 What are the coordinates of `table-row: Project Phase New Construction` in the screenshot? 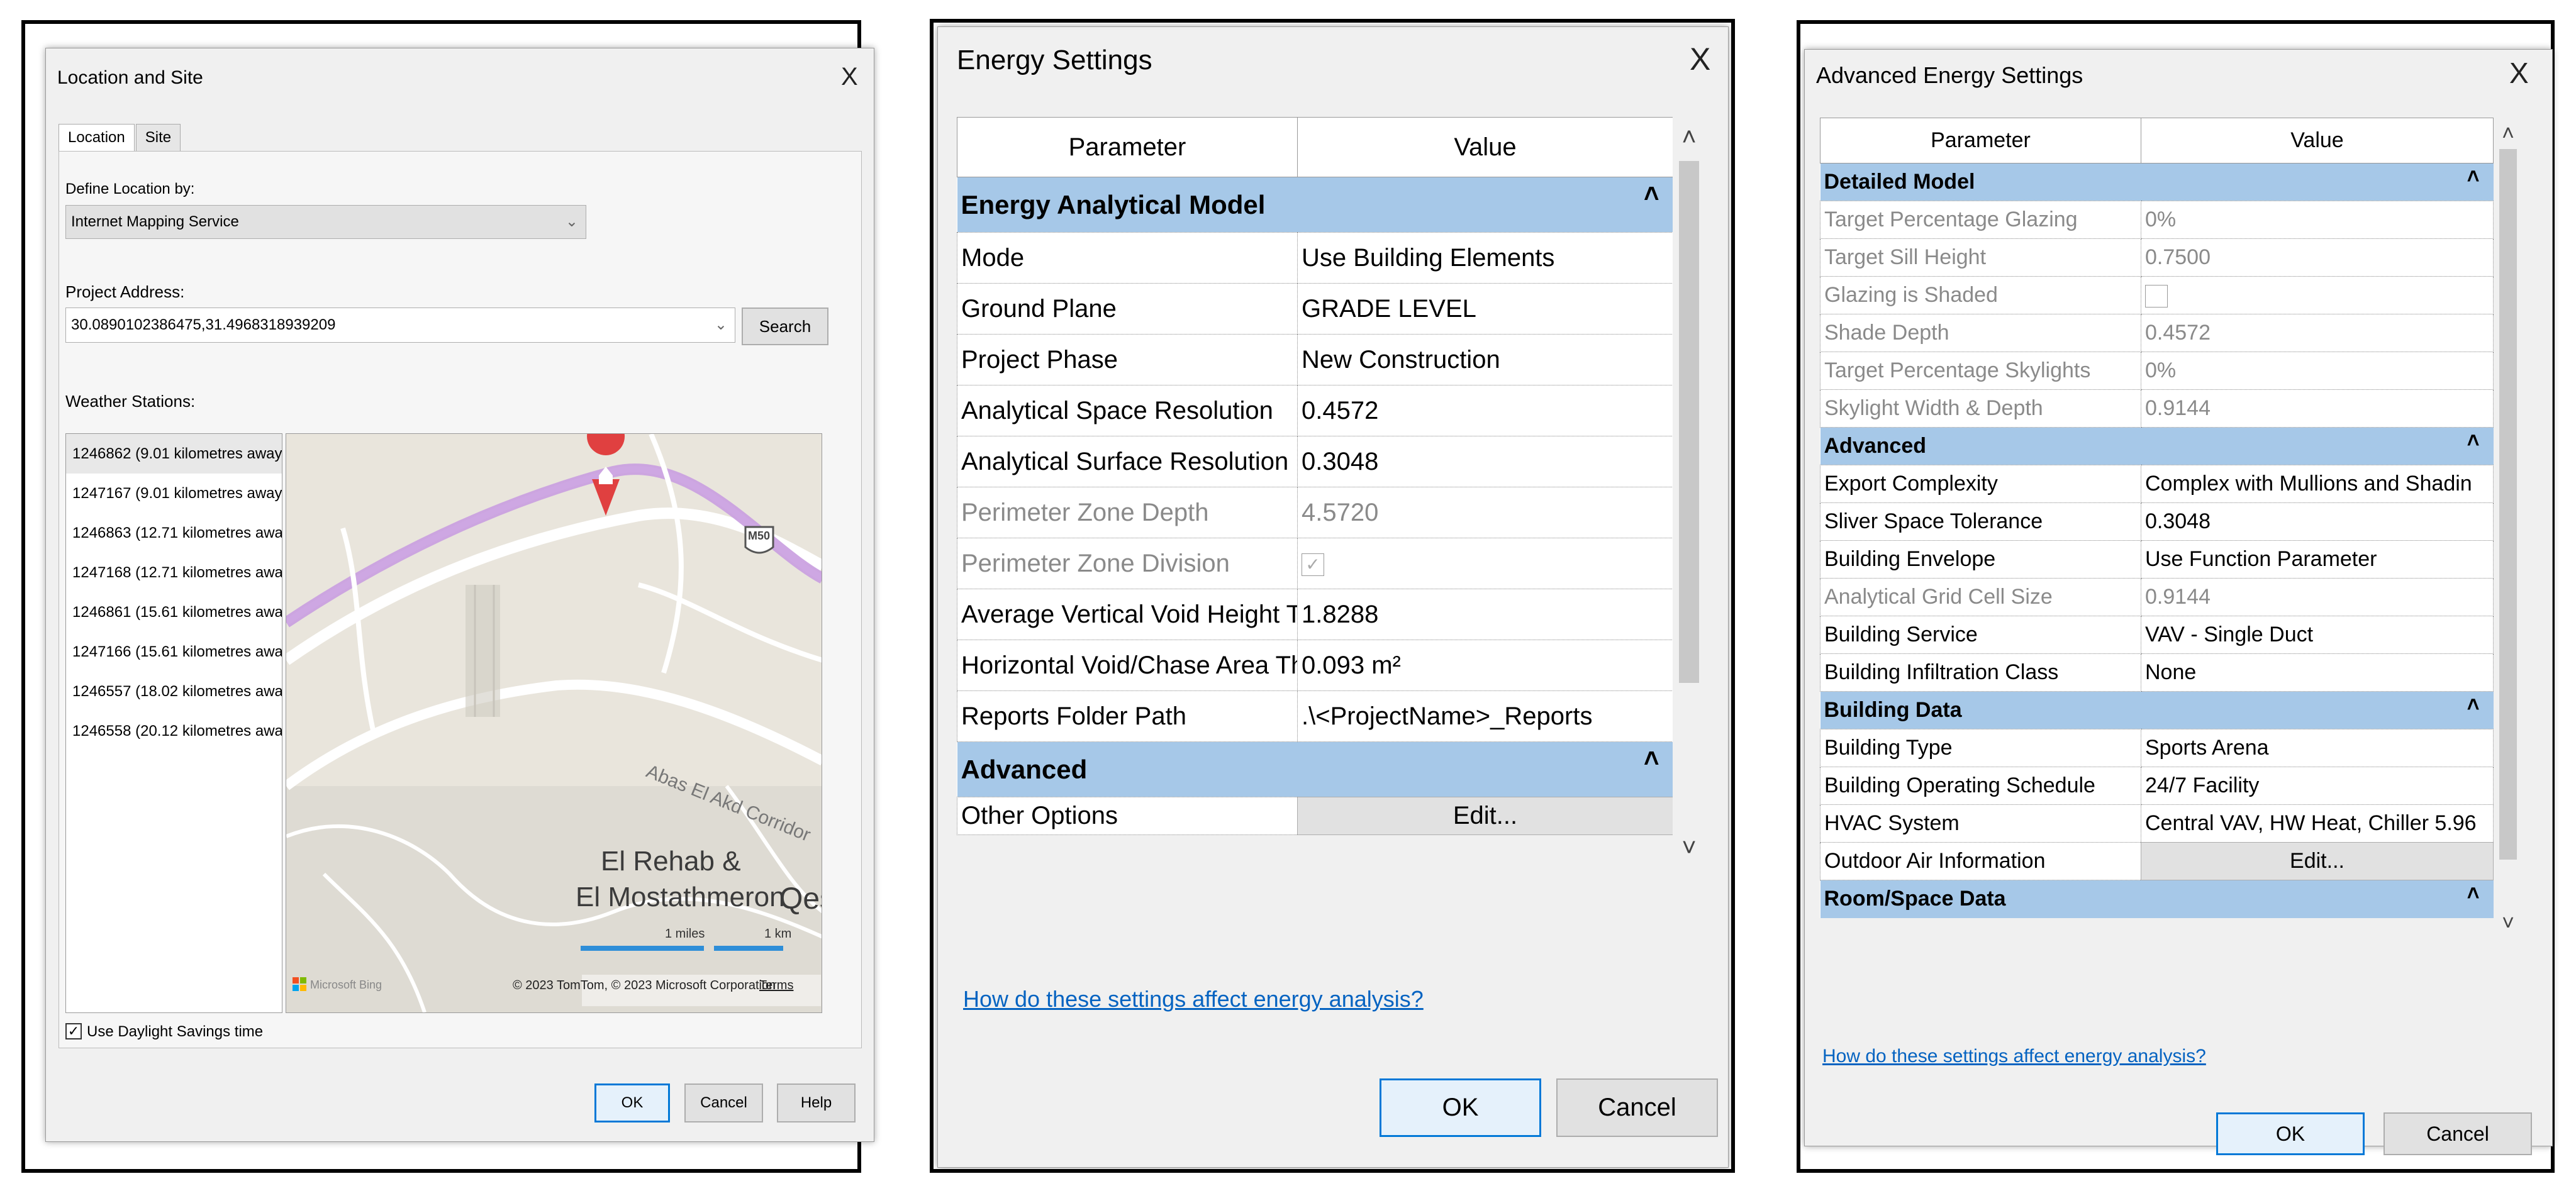 It's located at (1315, 359).